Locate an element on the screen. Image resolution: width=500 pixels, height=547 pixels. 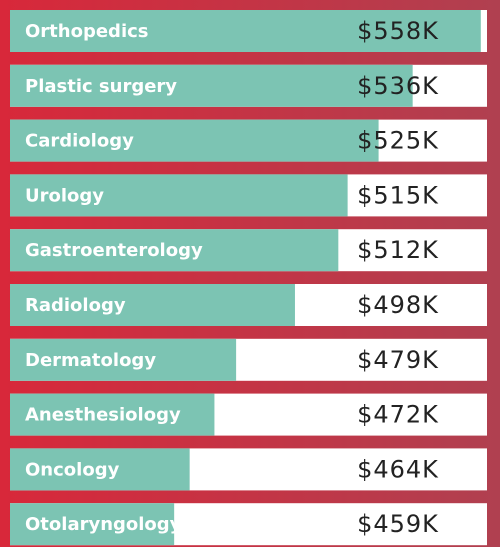
value-label: $512K is located at coordinates (398, 250).